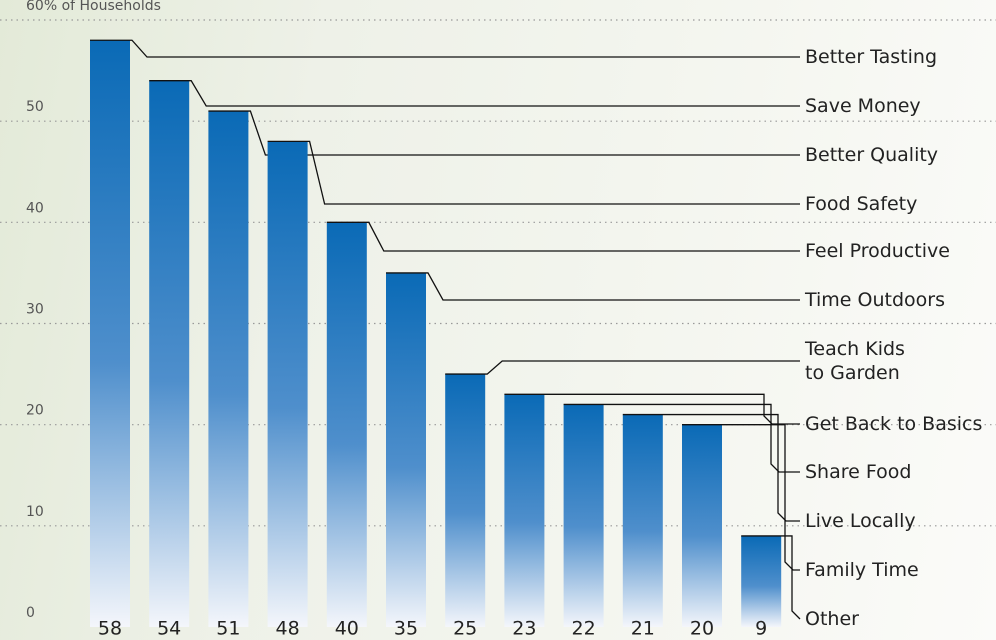 The height and width of the screenshot is (640, 996). What do you see at coordinates (863, 106) in the screenshot?
I see `category-label: Save Money` at bounding box center [863, 106].